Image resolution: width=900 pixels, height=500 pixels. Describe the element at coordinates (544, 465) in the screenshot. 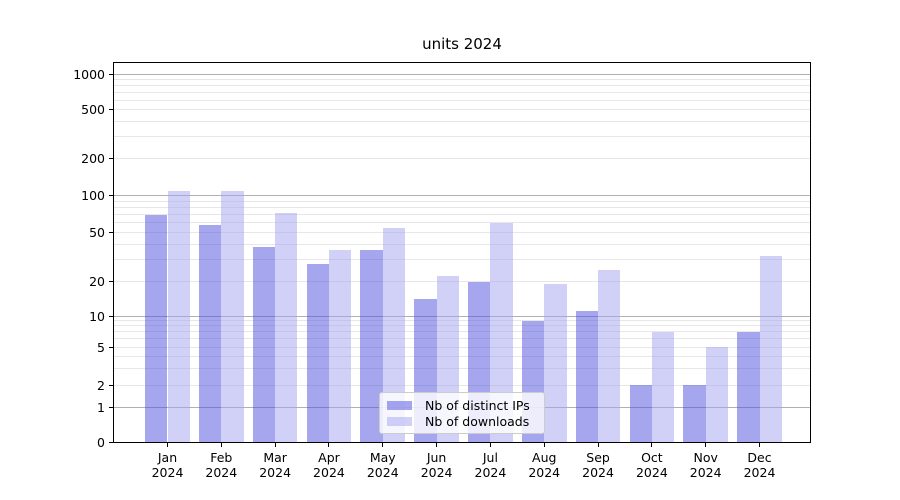

I see `x-tick-label: Aug 2024` at that location.